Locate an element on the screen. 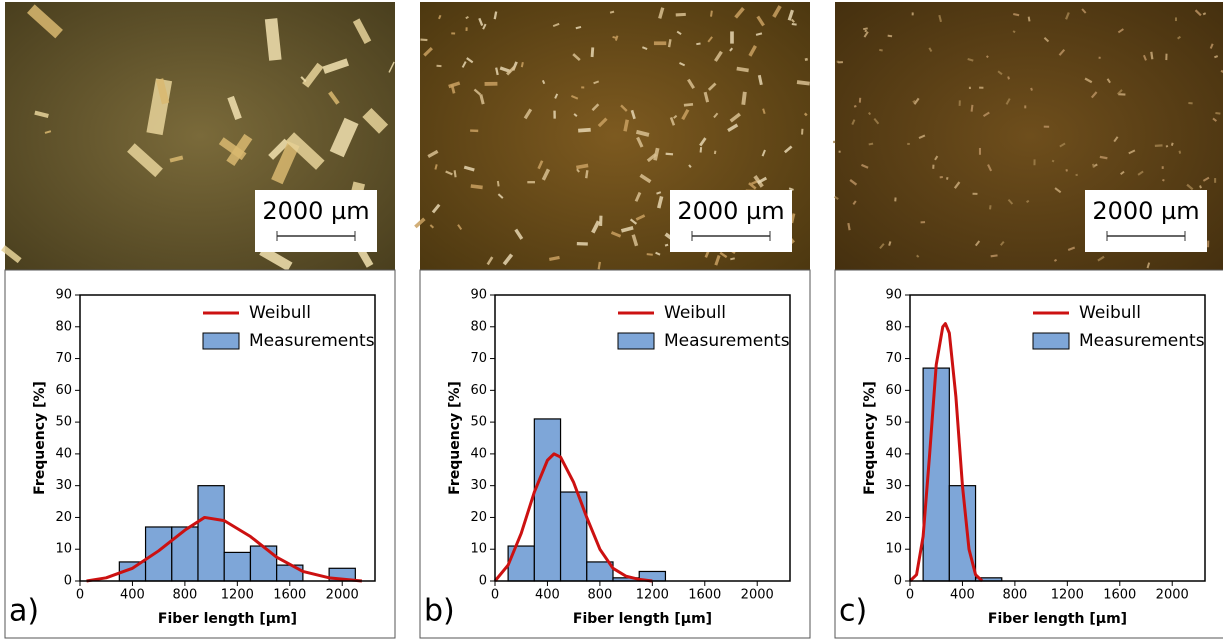 This screenshot has height=642, width=1223. y-tick-label: 40 is located at coordinates (893, 453).